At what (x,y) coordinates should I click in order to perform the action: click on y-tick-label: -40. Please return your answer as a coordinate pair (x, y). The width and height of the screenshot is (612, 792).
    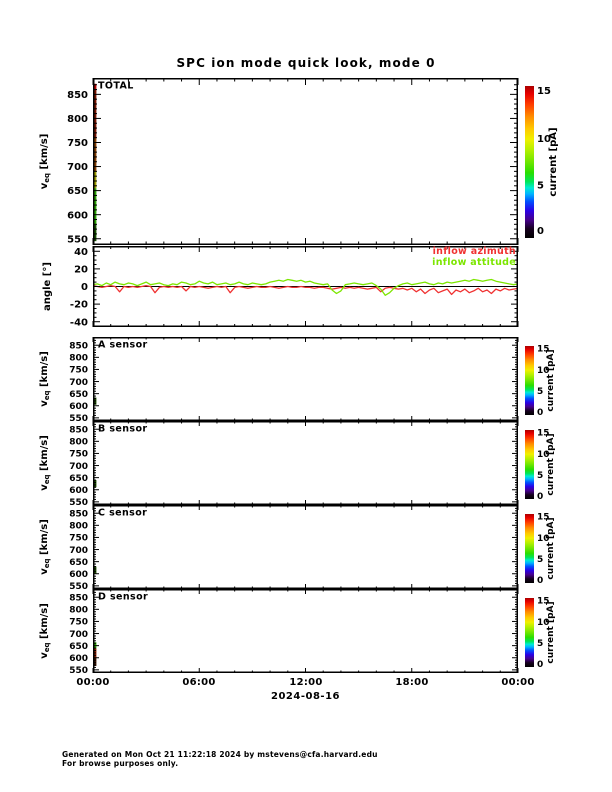
    Looking at the image, I should click on (79, 322).